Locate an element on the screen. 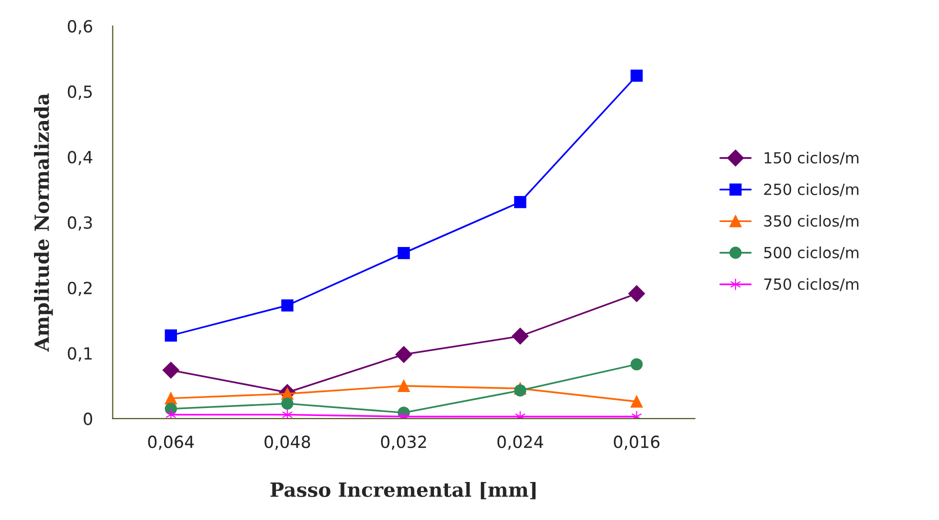  x-tick-label: 0,016 is located at coordinates (637, 443).